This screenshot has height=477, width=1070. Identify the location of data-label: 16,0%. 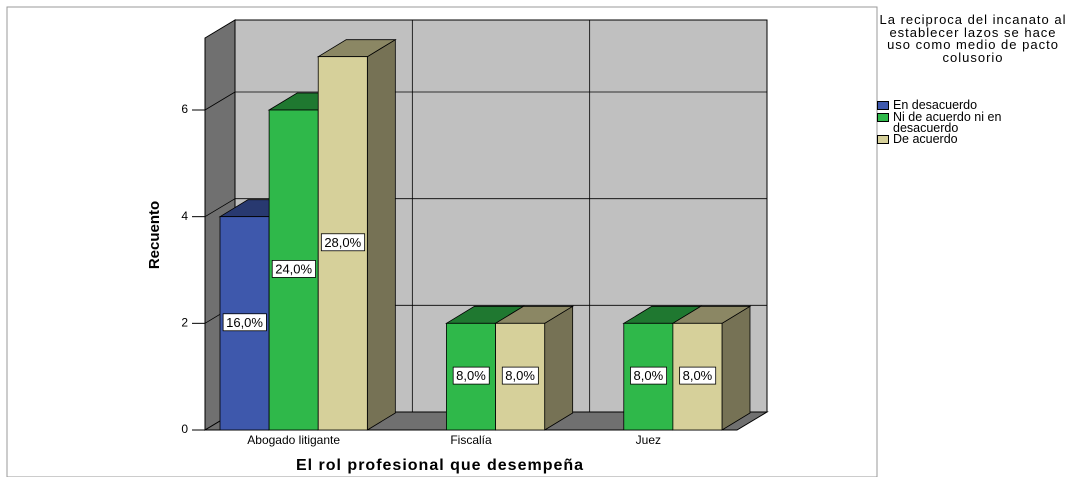
(244, 322).